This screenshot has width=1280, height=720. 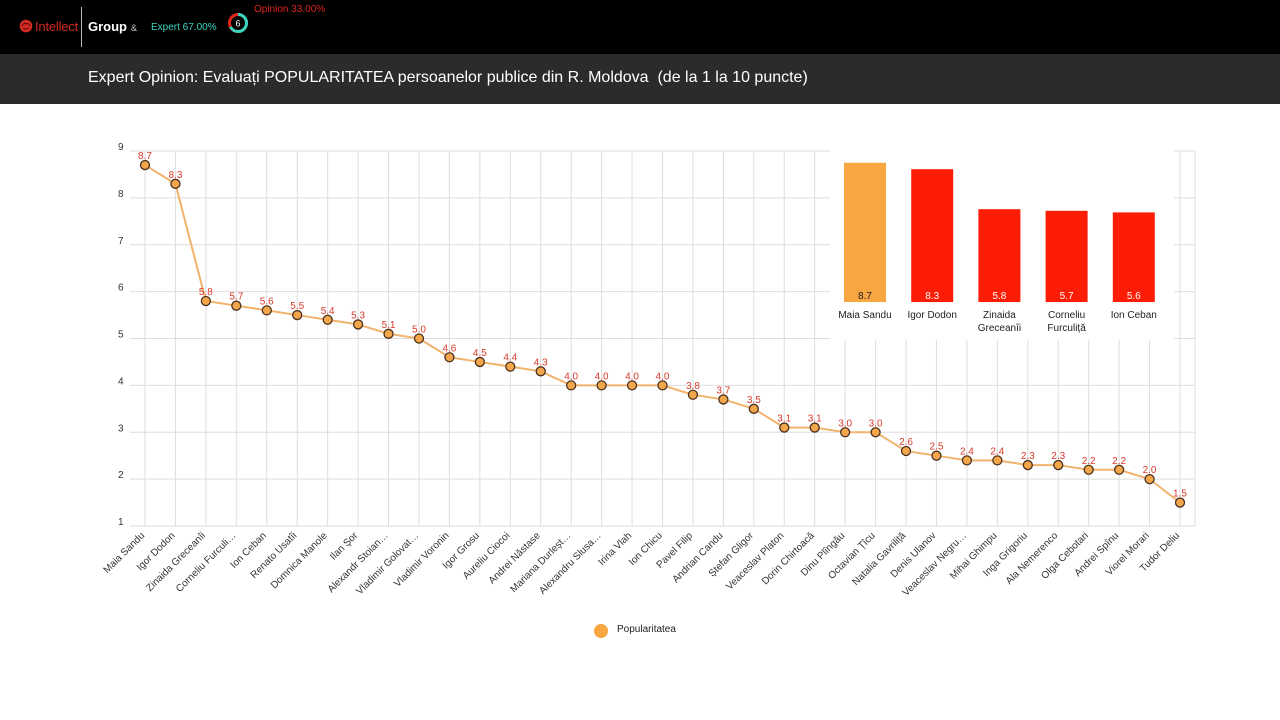 What do you see at coordinates (646, 629) in the screenshot?
I see `legend-label: Popularitatea` at bounding box center [646, 629].